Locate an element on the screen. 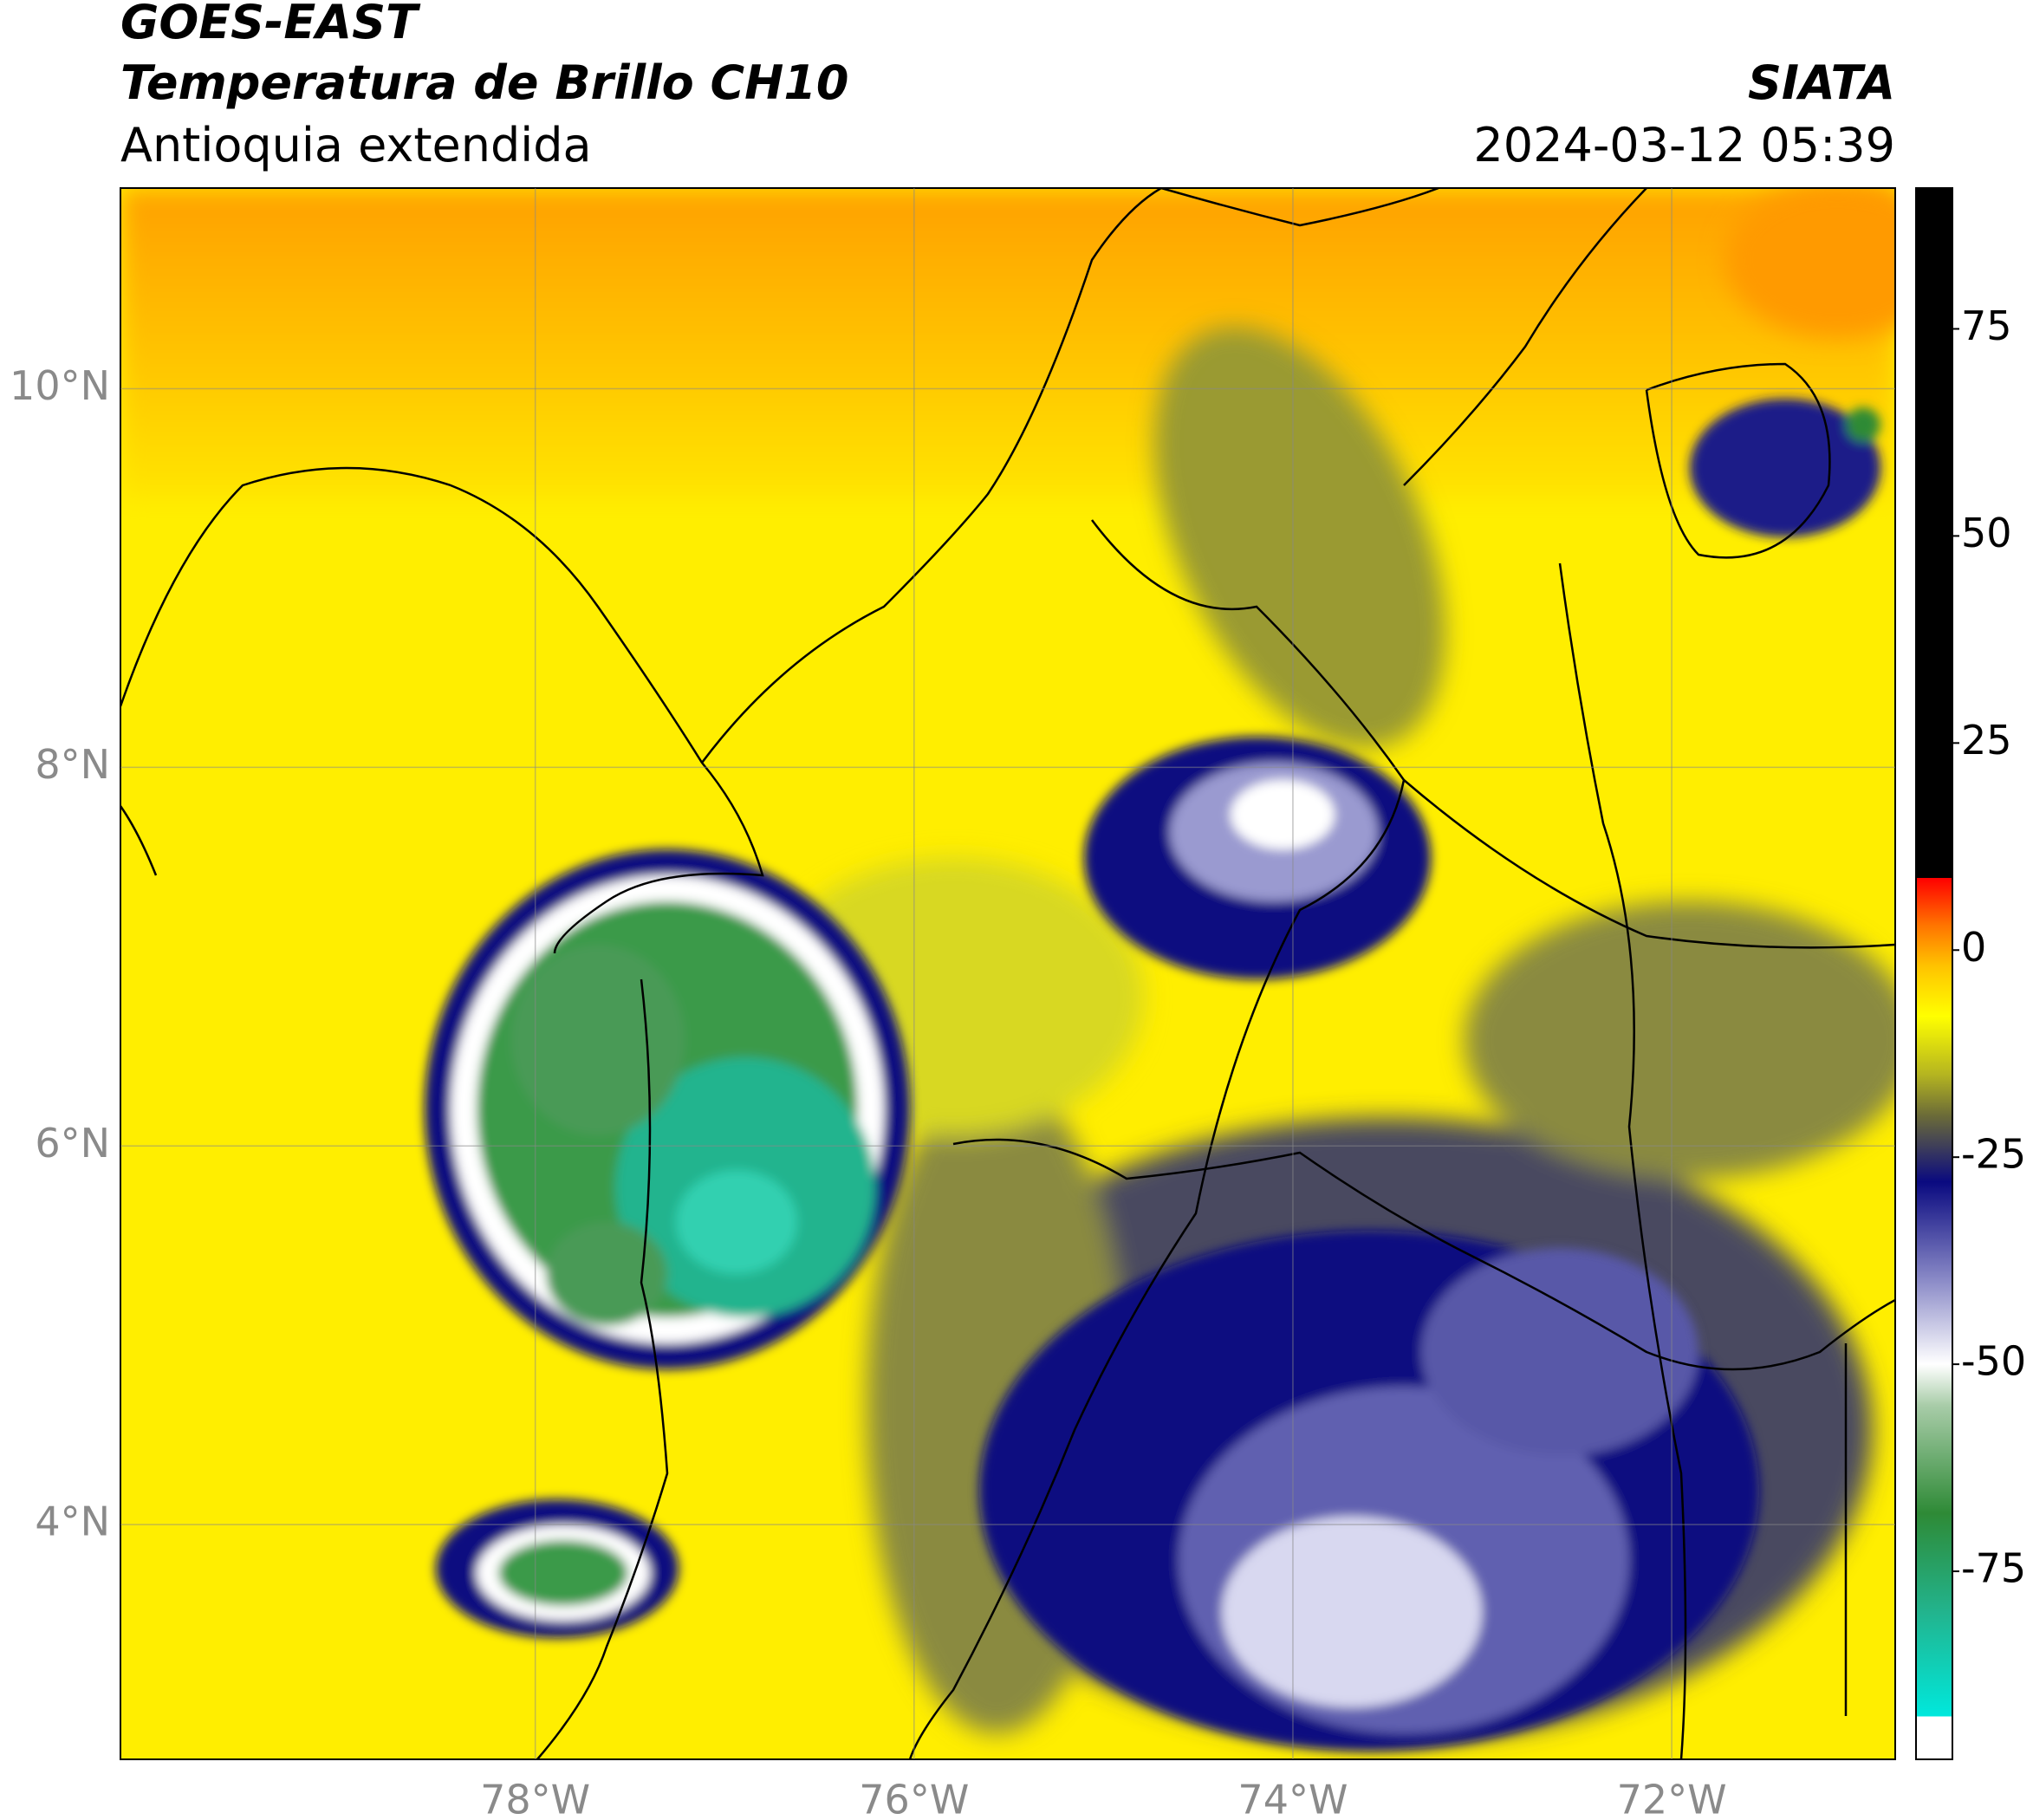 The image size is (2033, 1820). colorbar-tick-label: -25 is located at coordinates (1993, 1154).